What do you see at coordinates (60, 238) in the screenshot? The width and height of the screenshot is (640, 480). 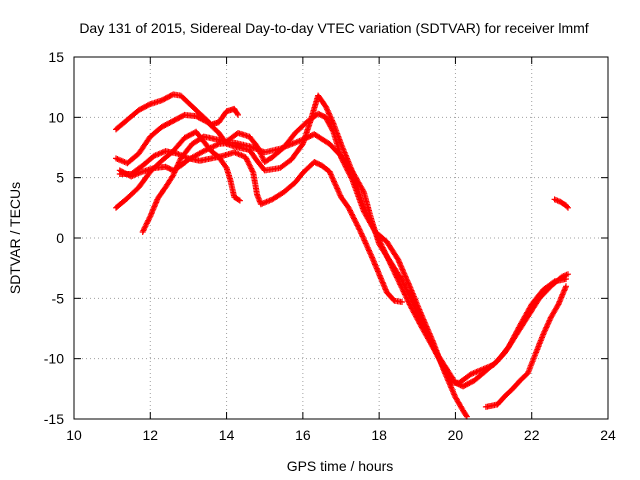 I see `y-tick-label: 0` at bounding box center [60, 238].